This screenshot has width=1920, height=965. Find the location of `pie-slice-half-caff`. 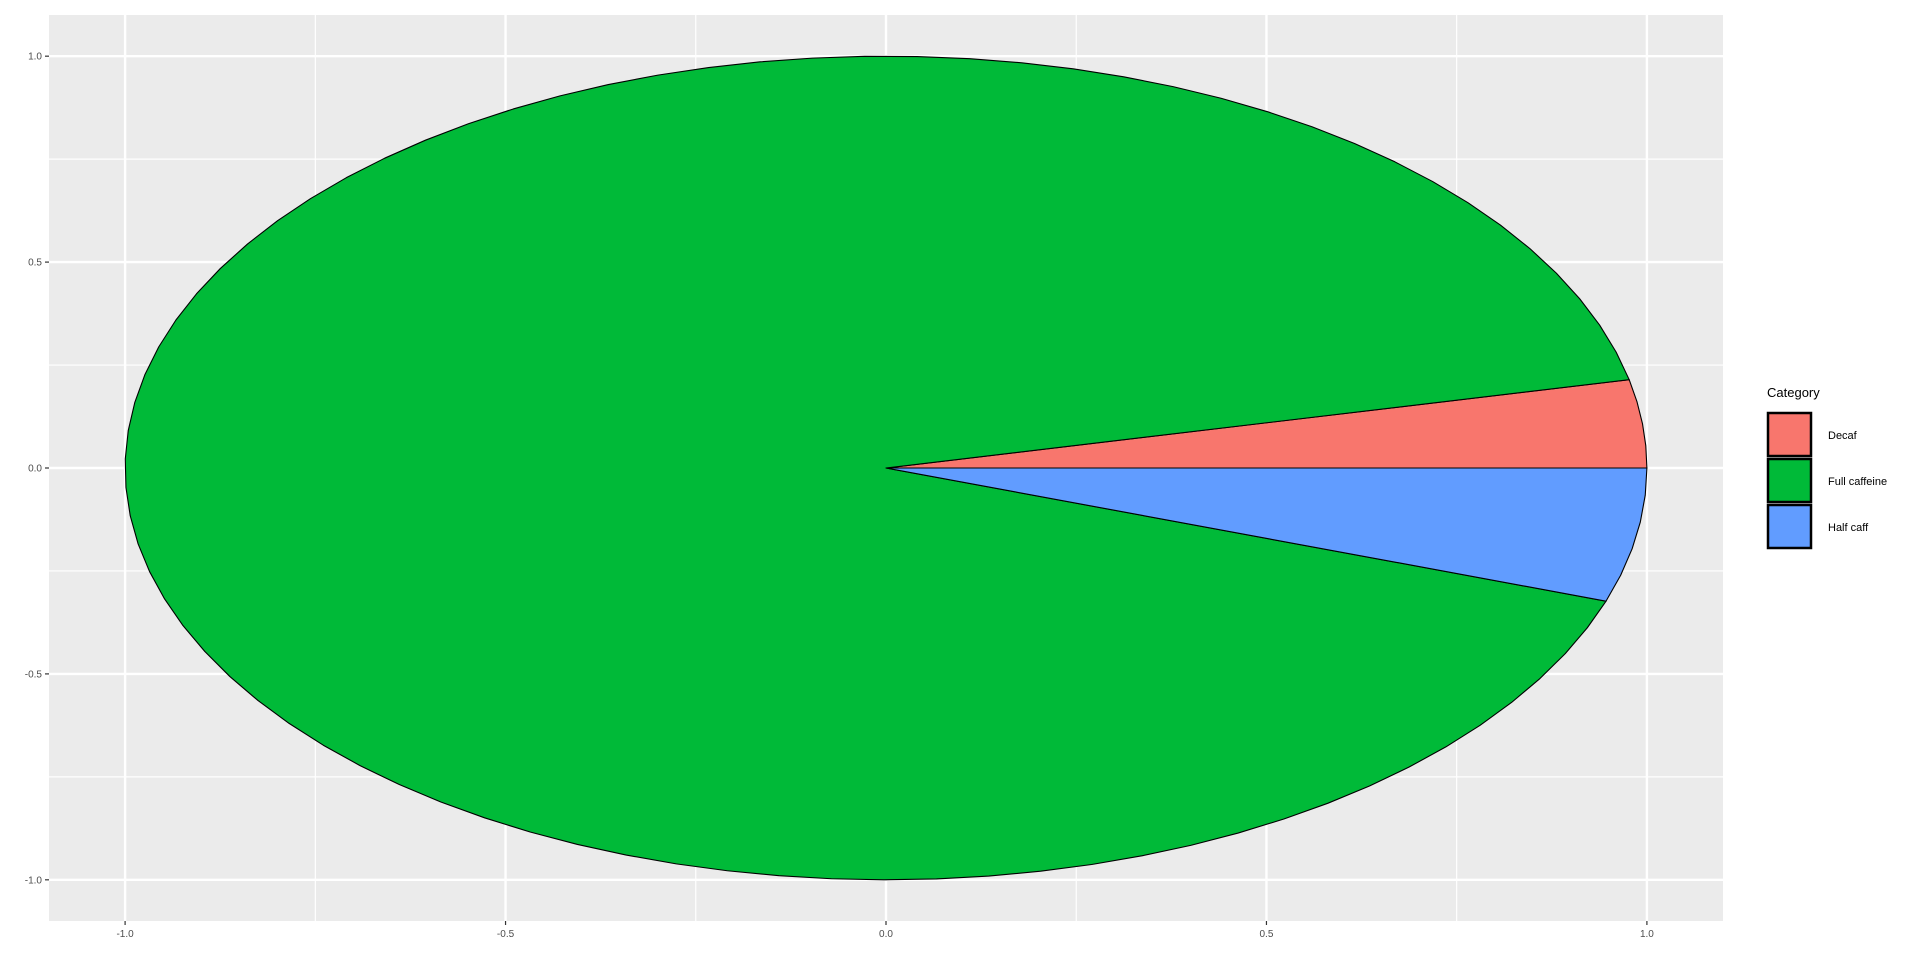

pie-slice-half-caff is located at coordinates (1266, 534).